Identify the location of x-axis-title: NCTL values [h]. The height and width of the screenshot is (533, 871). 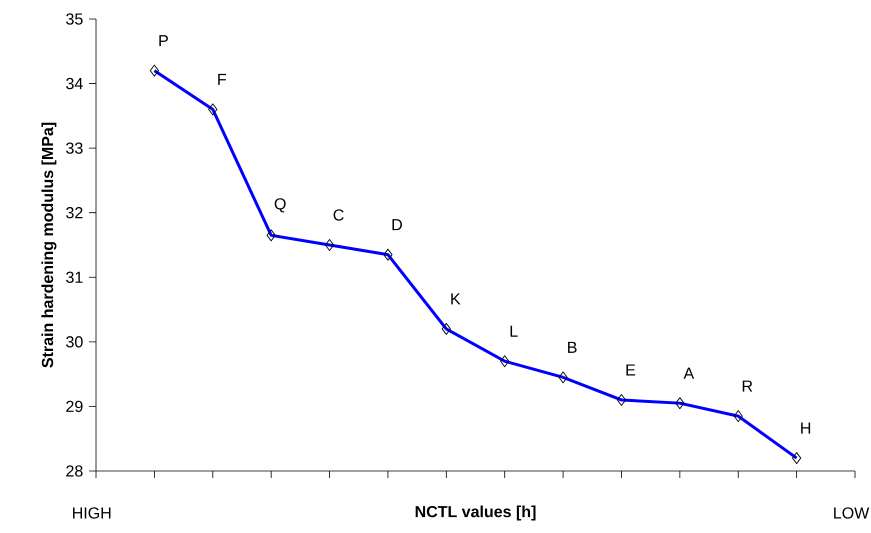
(476, 513).